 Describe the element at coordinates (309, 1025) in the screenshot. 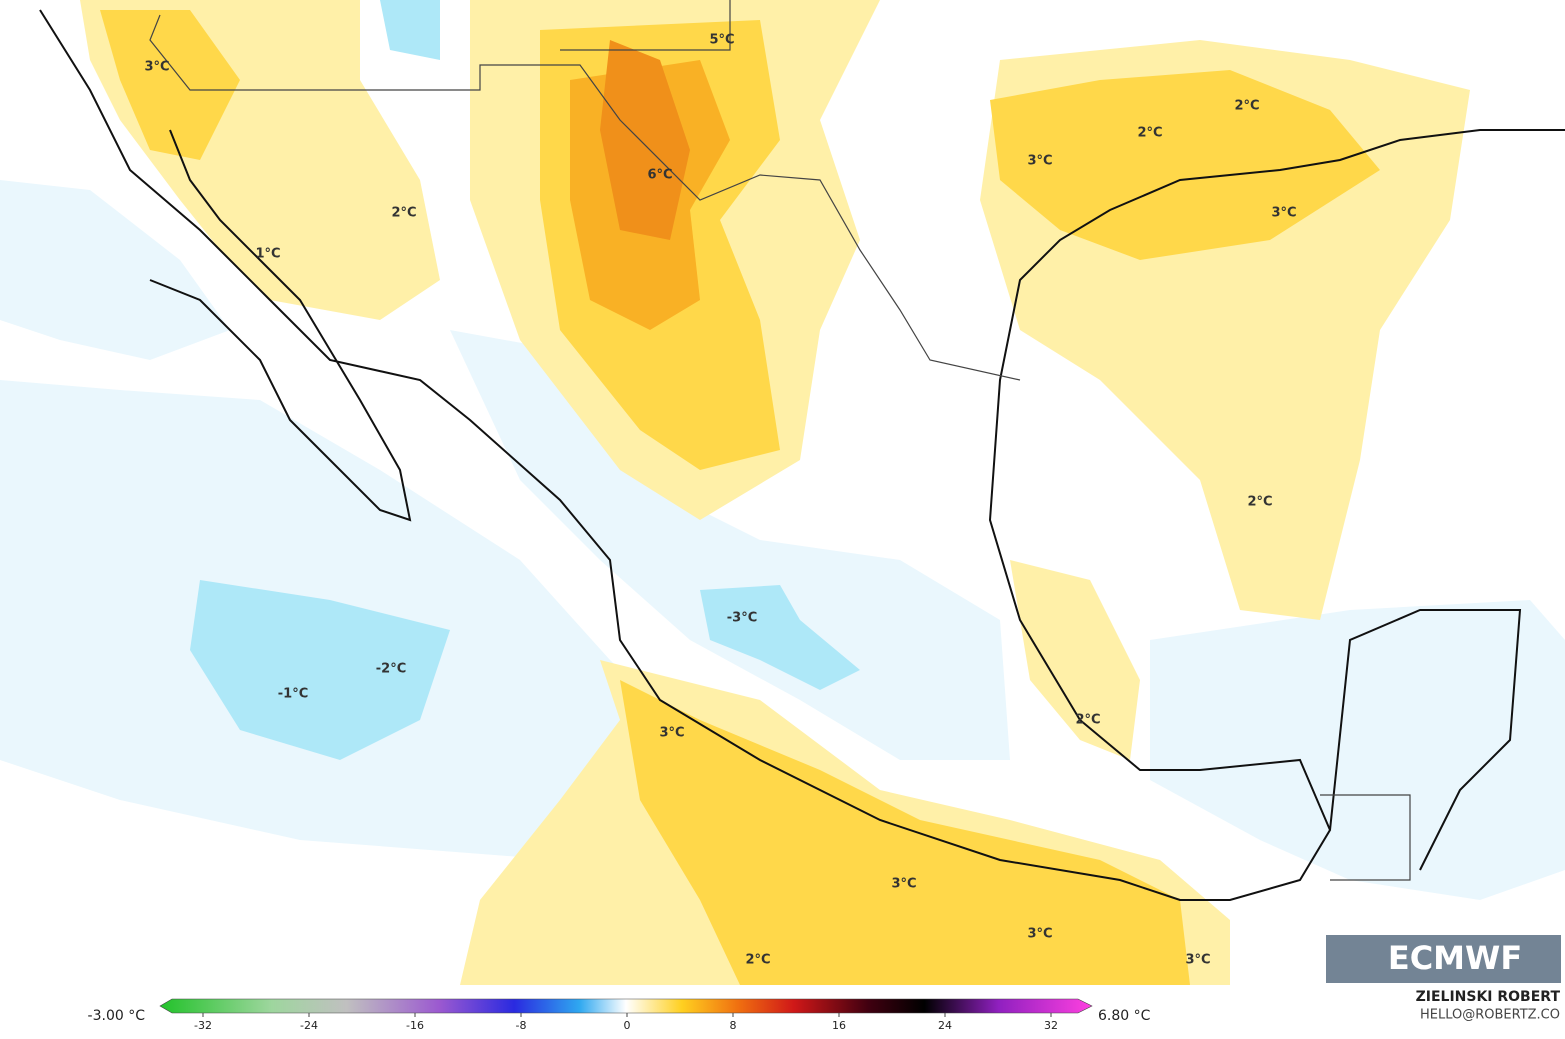

I see `colorbar-tick-label: -24` at that location.